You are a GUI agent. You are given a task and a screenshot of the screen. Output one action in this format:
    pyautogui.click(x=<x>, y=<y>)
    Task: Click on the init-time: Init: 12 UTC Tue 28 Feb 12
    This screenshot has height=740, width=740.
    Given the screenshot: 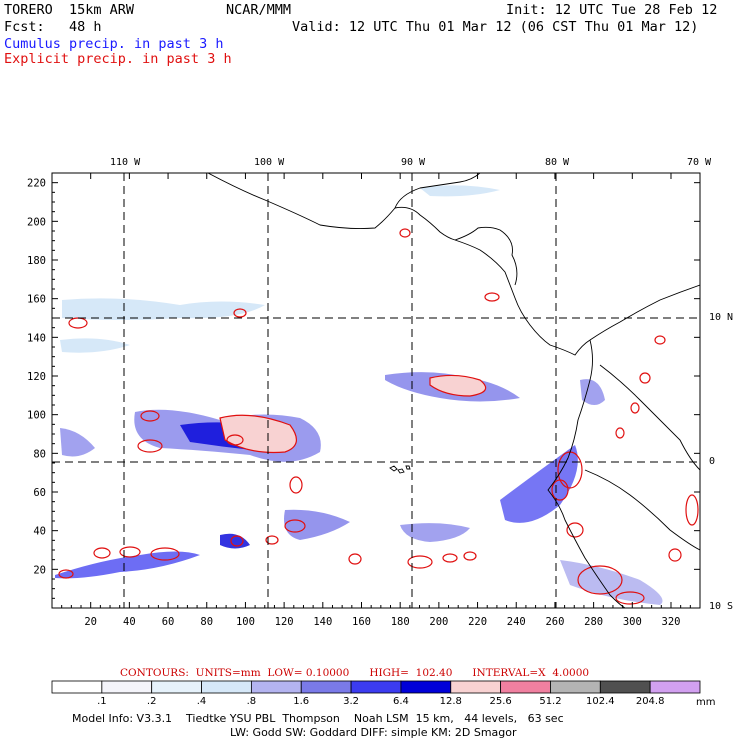 What is the action you would take?
    pyautogui.click(x=612, y=10)
    